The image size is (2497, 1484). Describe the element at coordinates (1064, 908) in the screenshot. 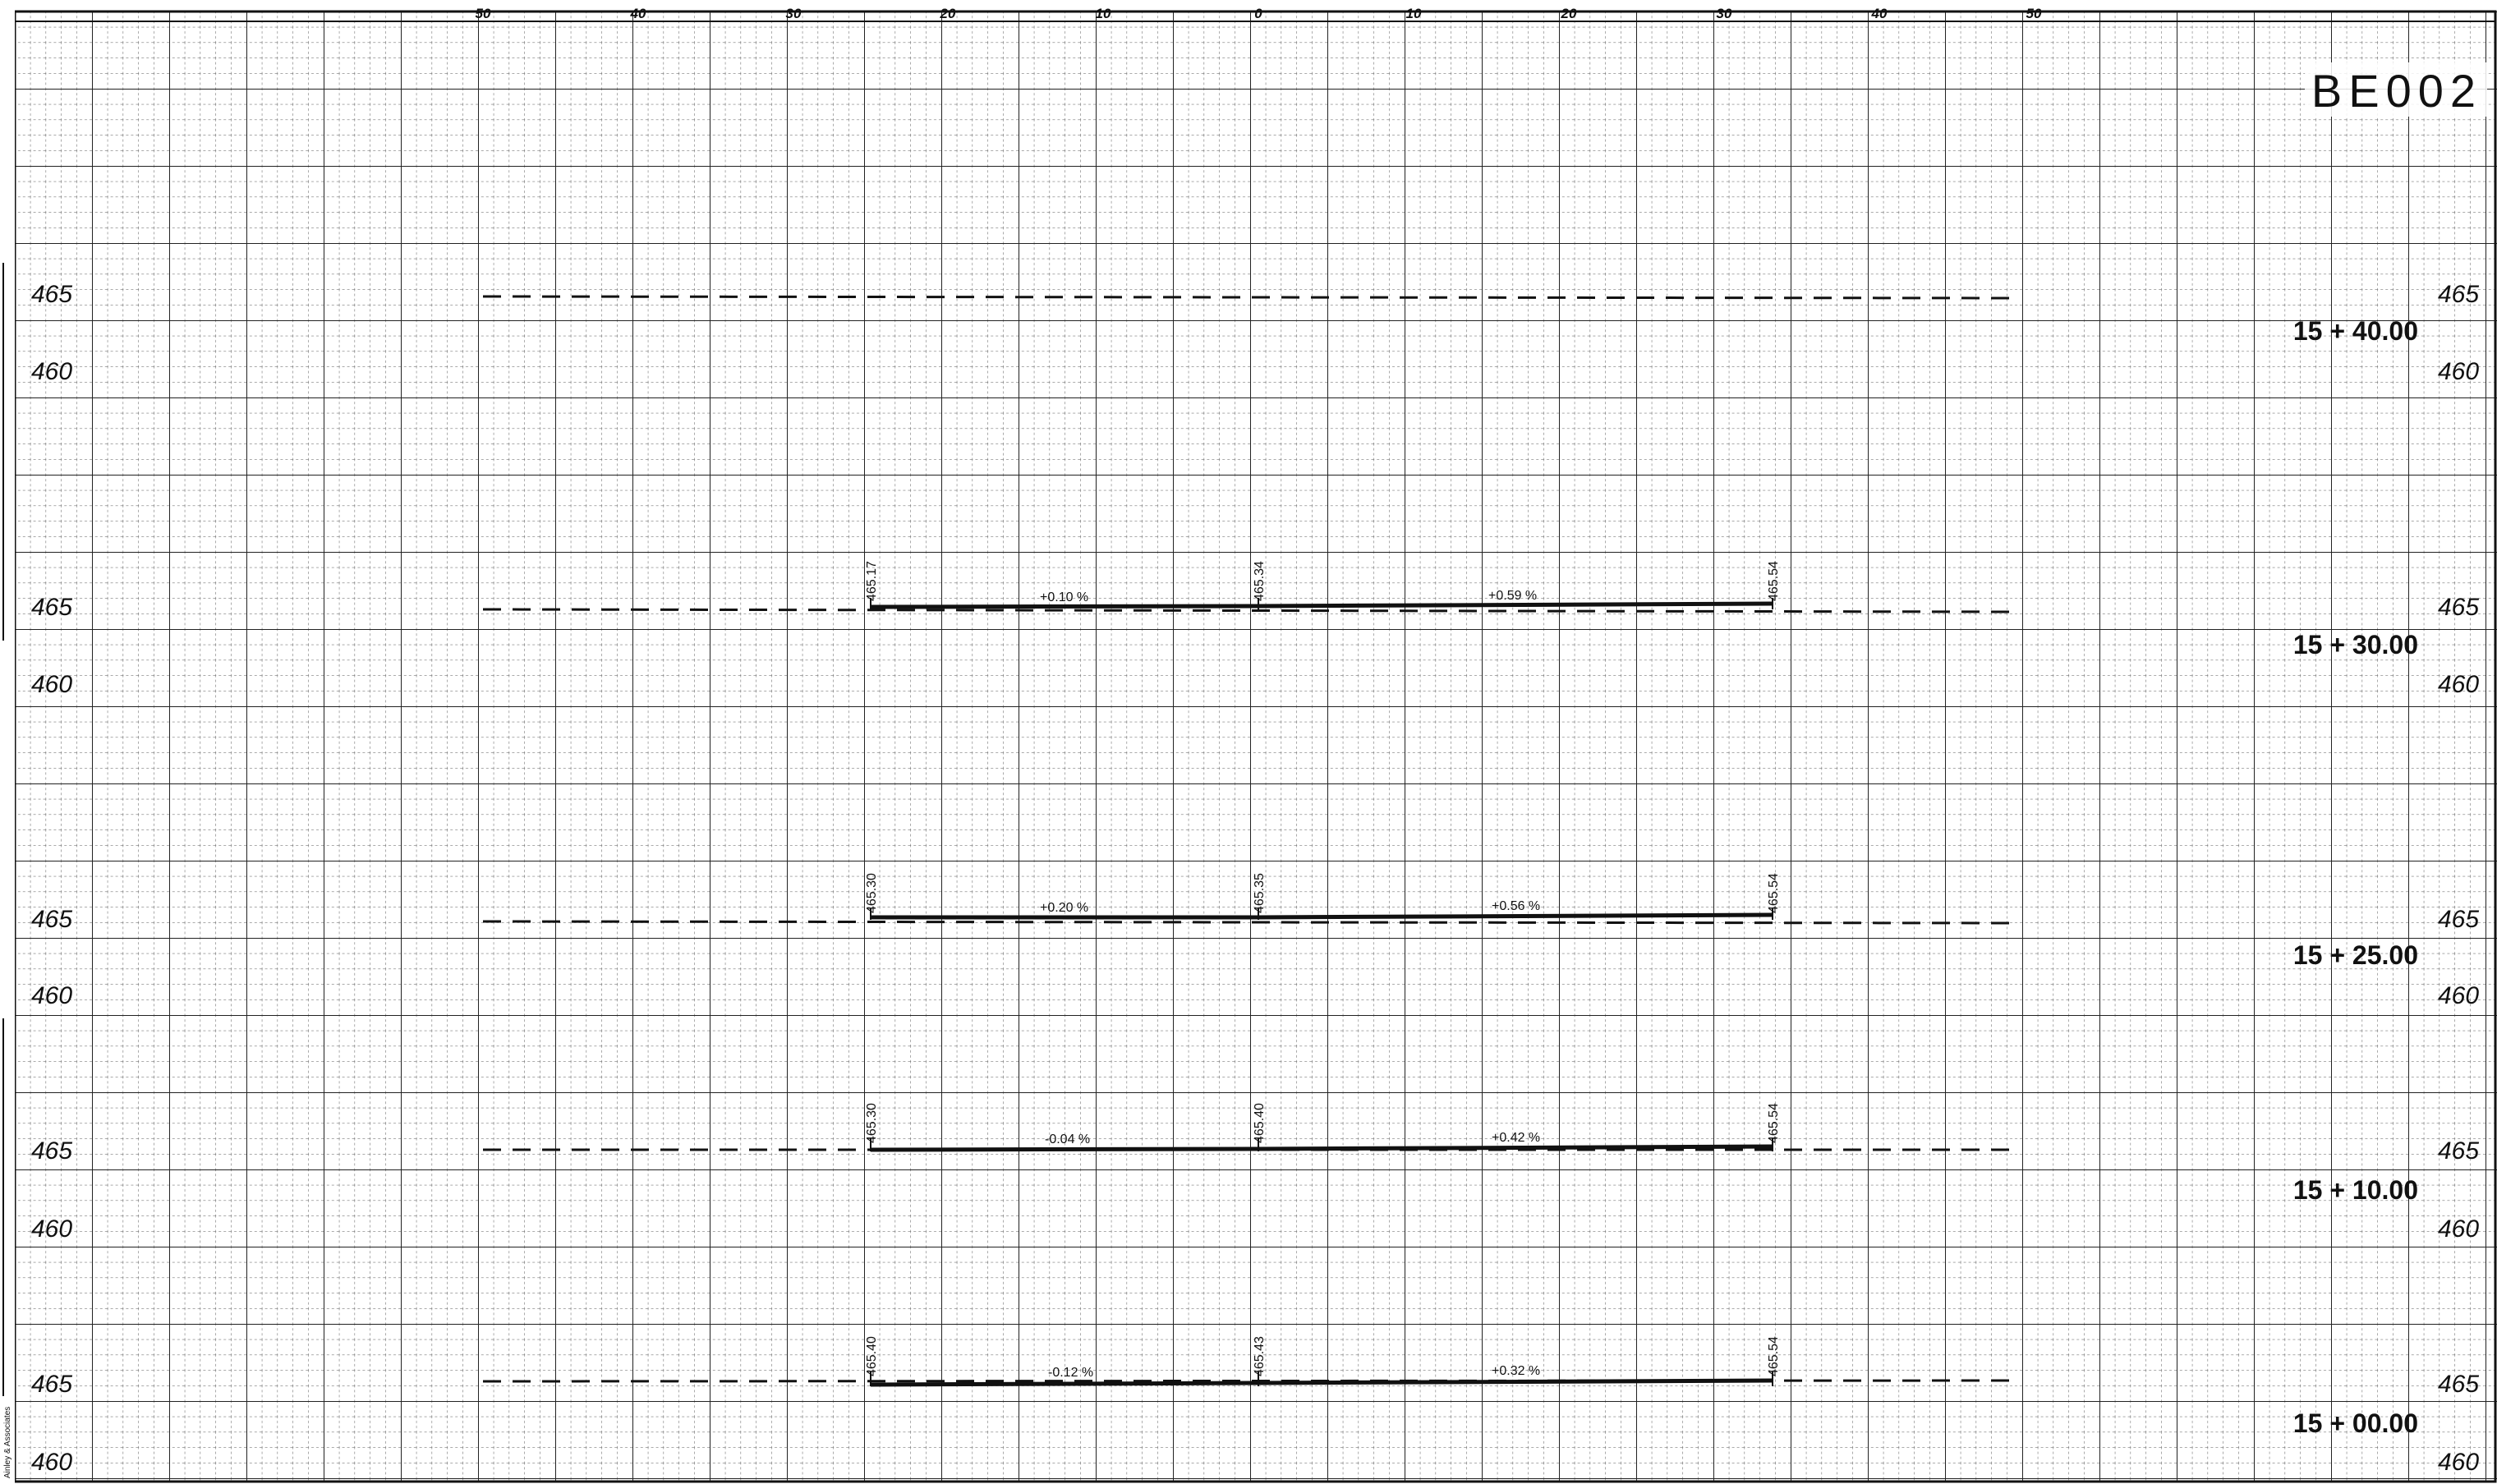

I see `left-slope: +0.20 %` at that location.